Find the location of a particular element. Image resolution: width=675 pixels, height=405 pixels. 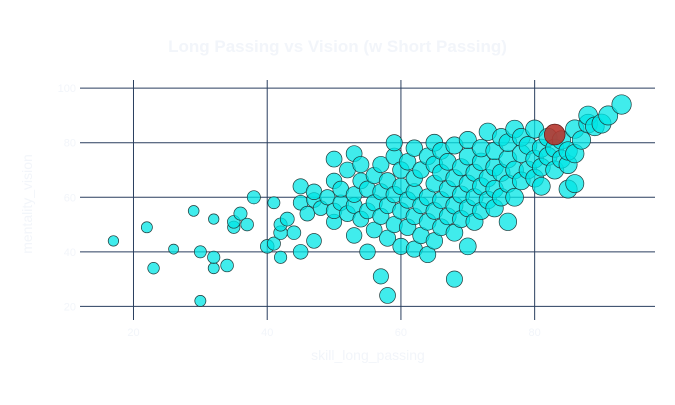

x-tick-label: 40 is located at coordinates (267, 333).